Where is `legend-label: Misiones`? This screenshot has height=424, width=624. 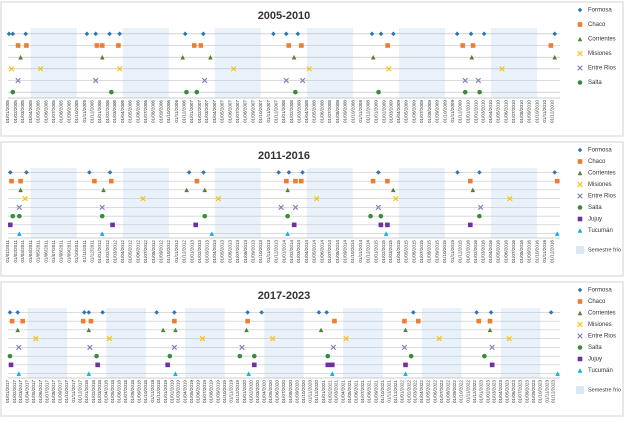
legend-label: Misiones is located at coordinates (600, 185).